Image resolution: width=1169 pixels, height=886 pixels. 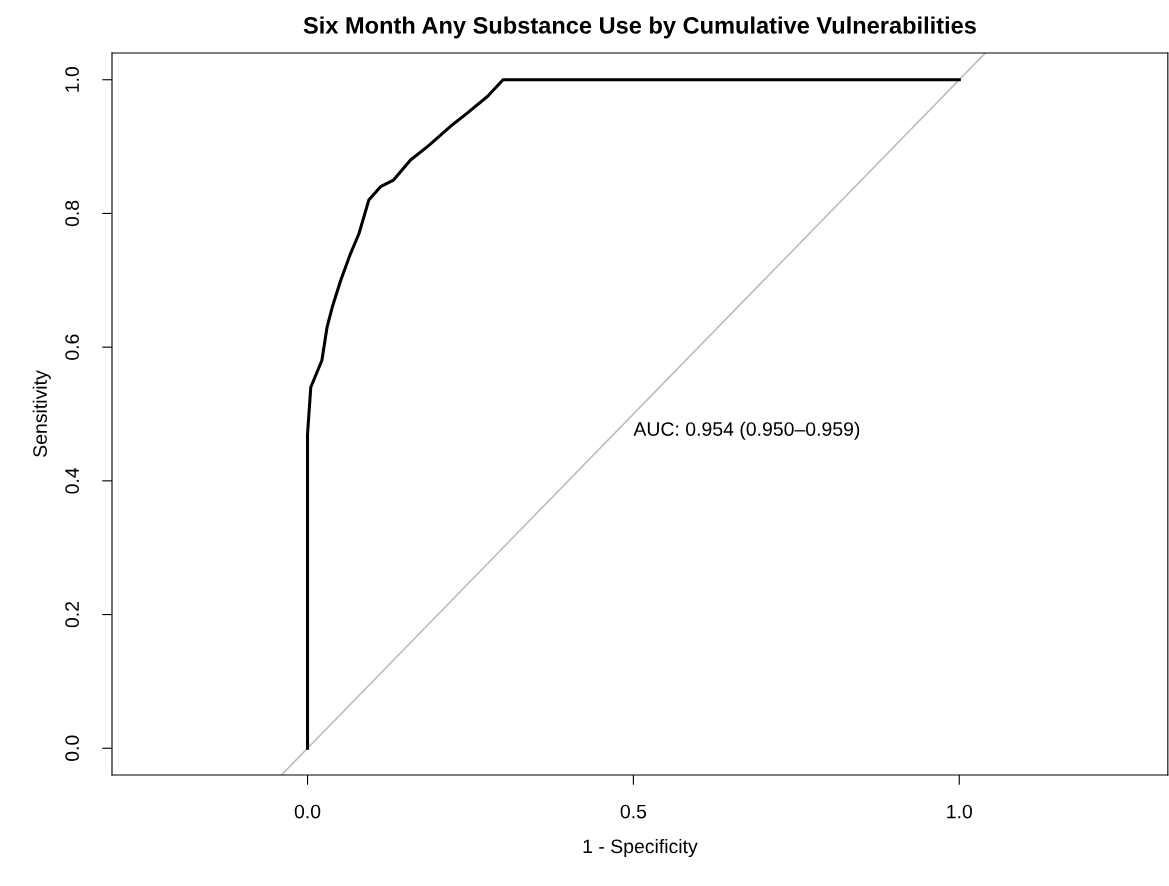 I want to click on annotation: AUC: 0.954 (0.950–0.959), so click(x=746, y=430).